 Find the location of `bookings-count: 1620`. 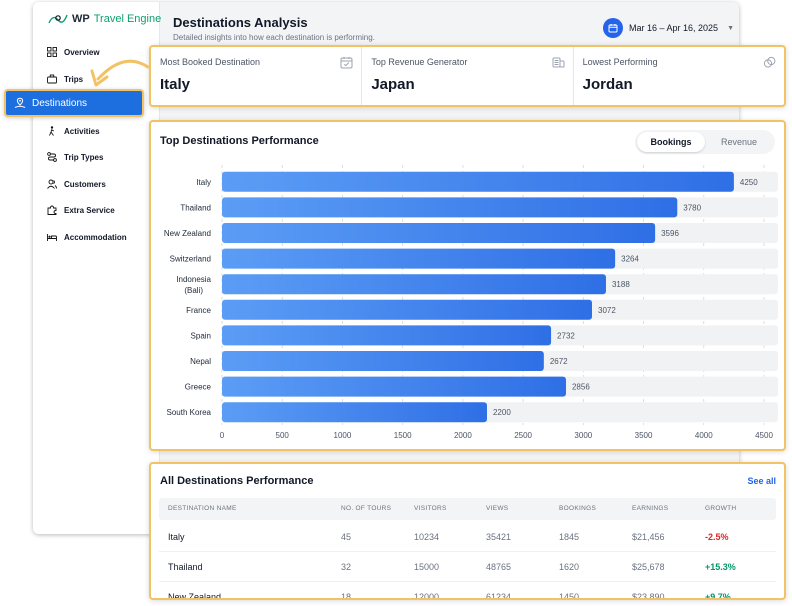

bookings-count: 1620 is located at coordinates (569, 567).